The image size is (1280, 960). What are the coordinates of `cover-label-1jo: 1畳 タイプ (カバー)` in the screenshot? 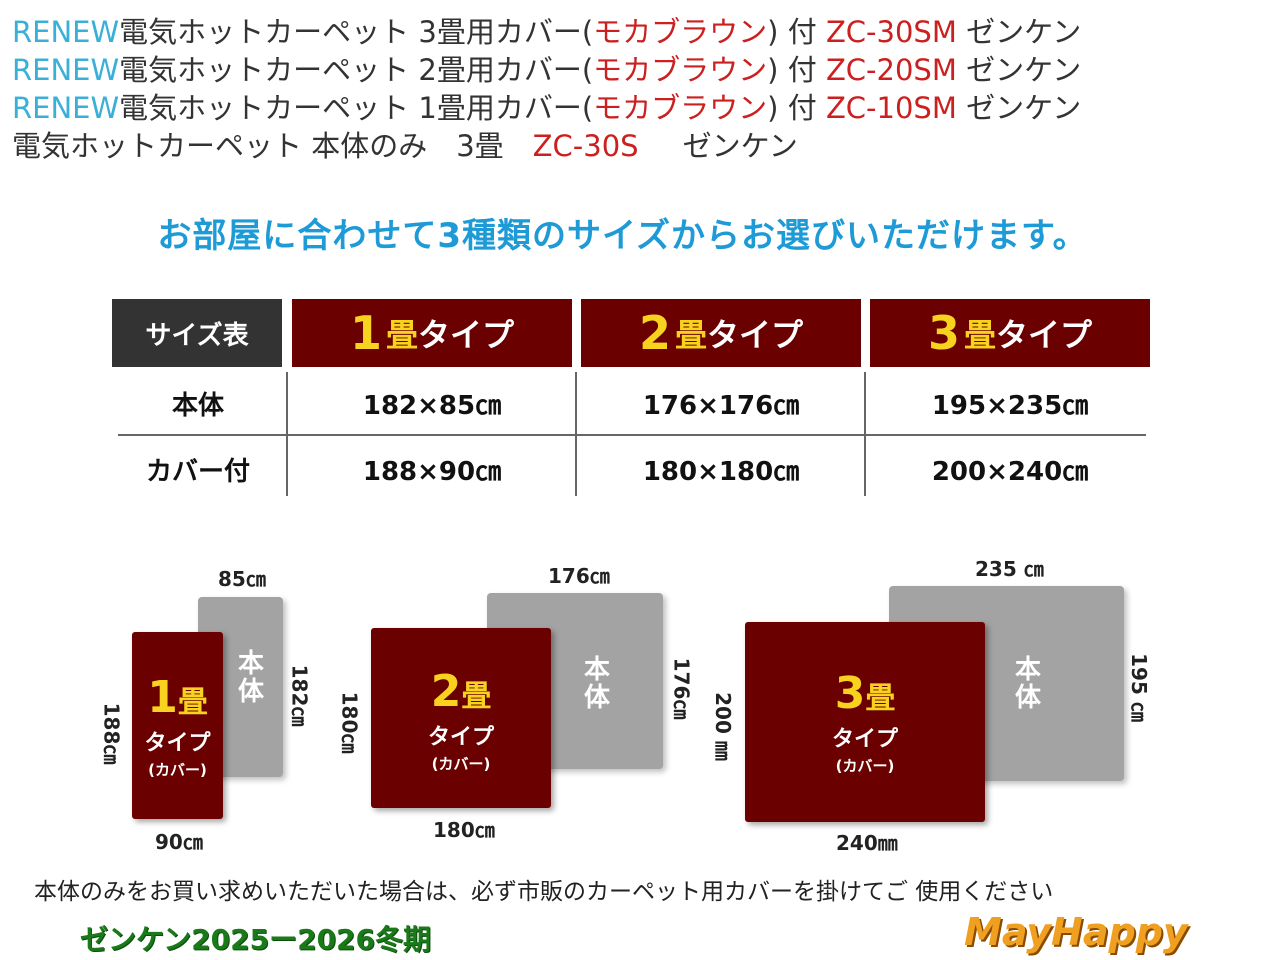 It's located at (177, 725).